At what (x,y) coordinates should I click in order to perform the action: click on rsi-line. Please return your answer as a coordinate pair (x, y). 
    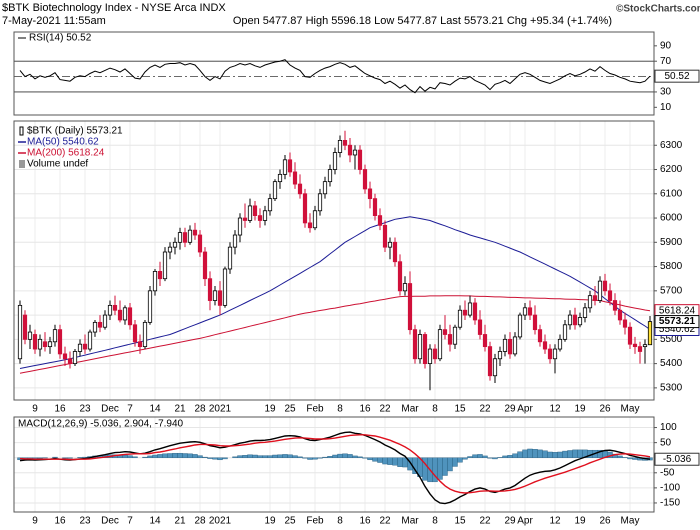
    Looking at the image, I should click on (335, 76).